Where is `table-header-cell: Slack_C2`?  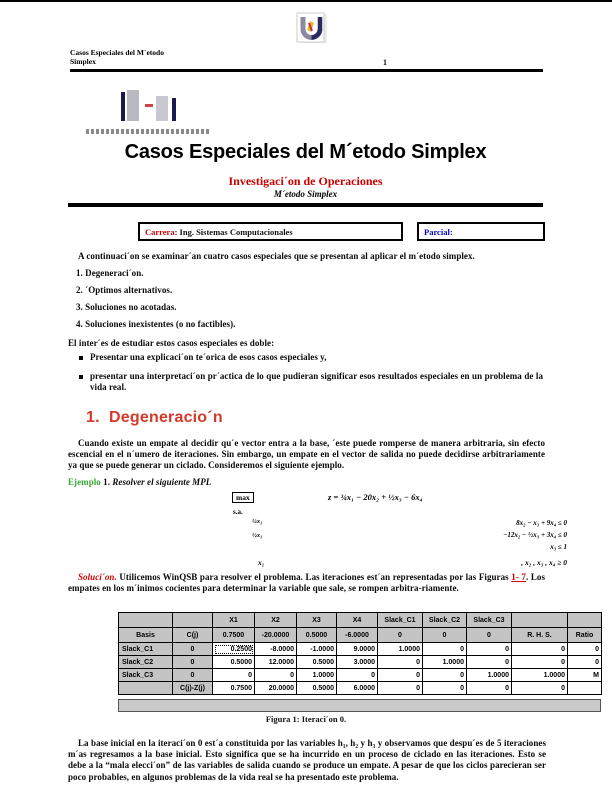
table-header-cell: Slack_C2 is located at coordinates (444, 620).